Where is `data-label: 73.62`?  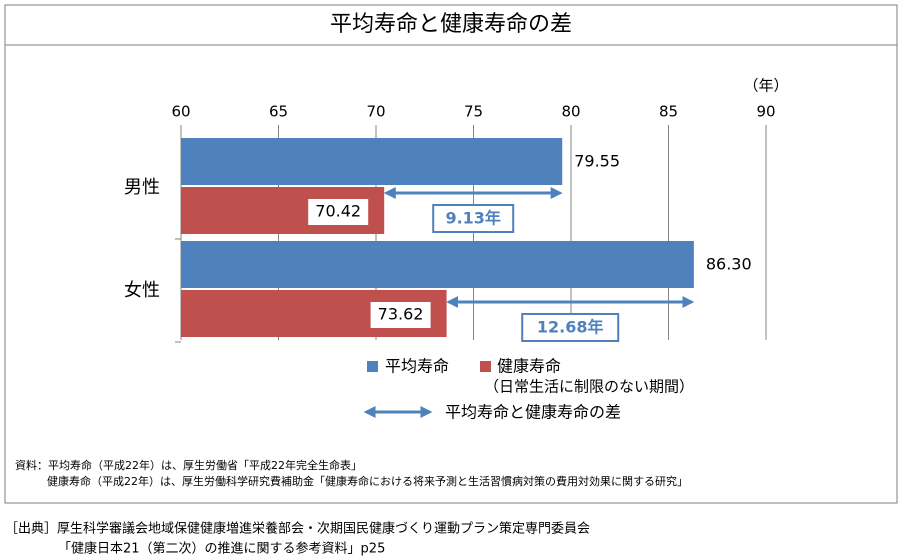 data-label: 73.62 is located at coordinates (401, 314).